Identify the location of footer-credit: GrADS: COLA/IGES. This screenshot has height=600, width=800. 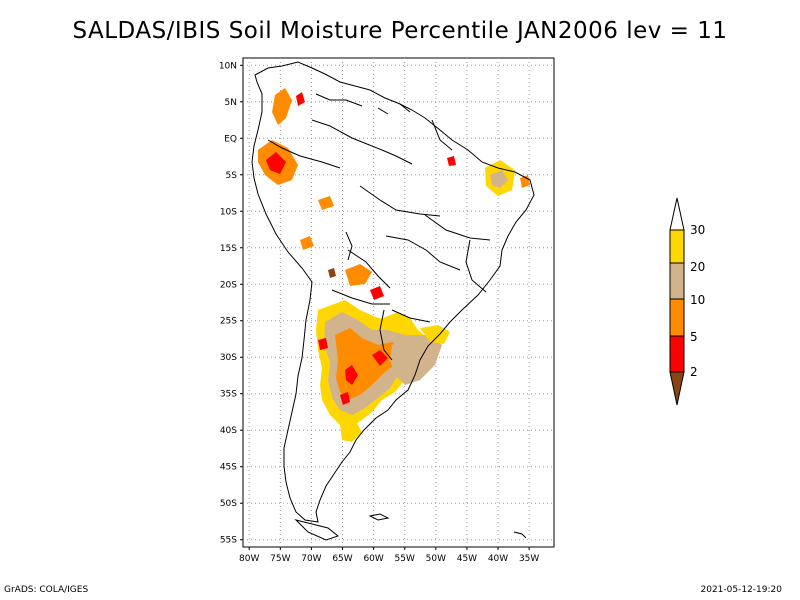
(46, 590).